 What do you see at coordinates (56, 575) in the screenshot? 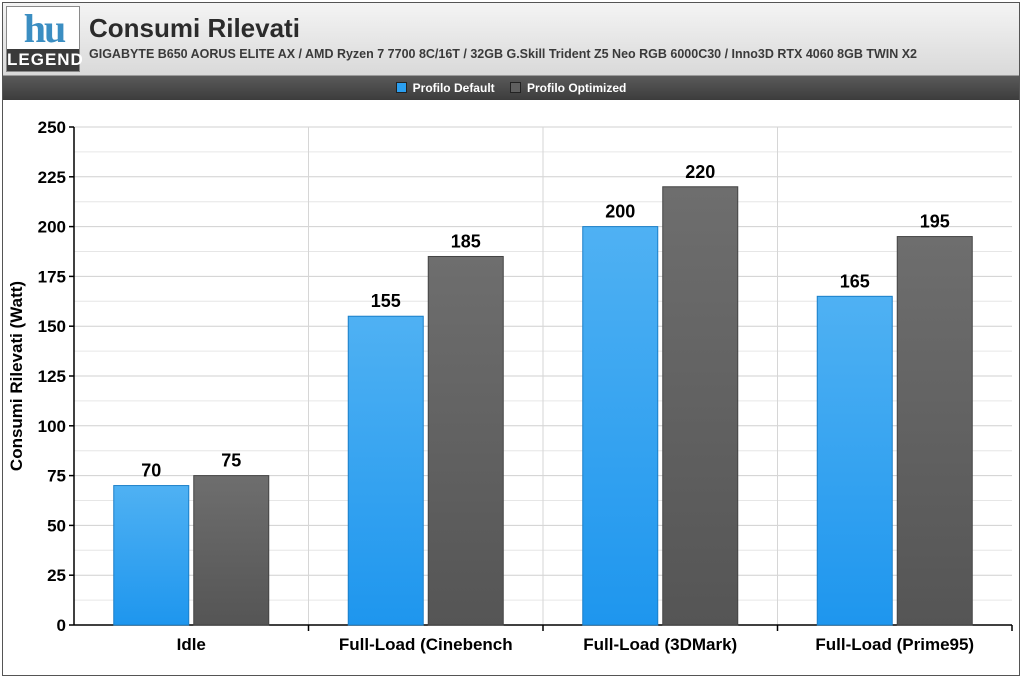
I see `y-tick-label: 25` at bounding box center [56, 575].